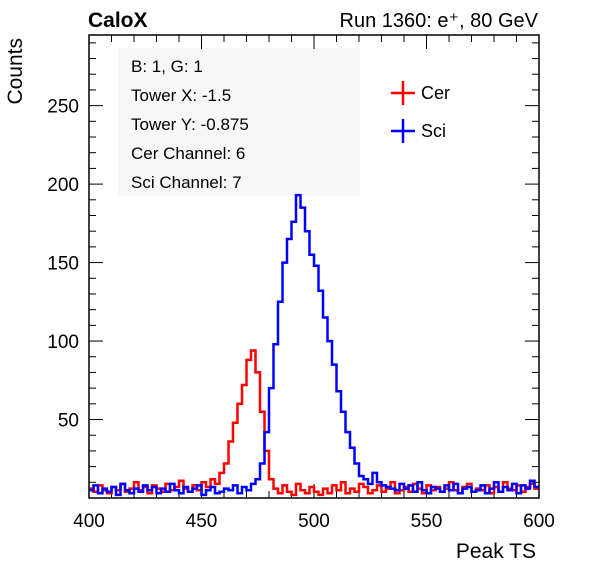 This screenshot has height=572, width=596. I want to click on info-line-2: Tower X: -1.5, so click(181, 95).